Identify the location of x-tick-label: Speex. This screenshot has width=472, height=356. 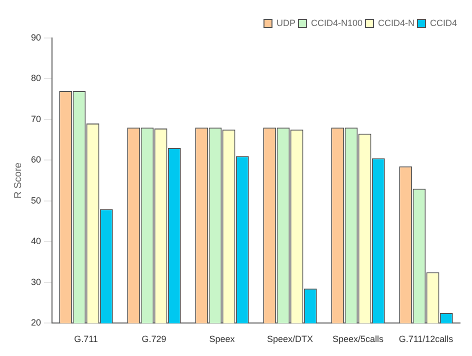
(222, 339).